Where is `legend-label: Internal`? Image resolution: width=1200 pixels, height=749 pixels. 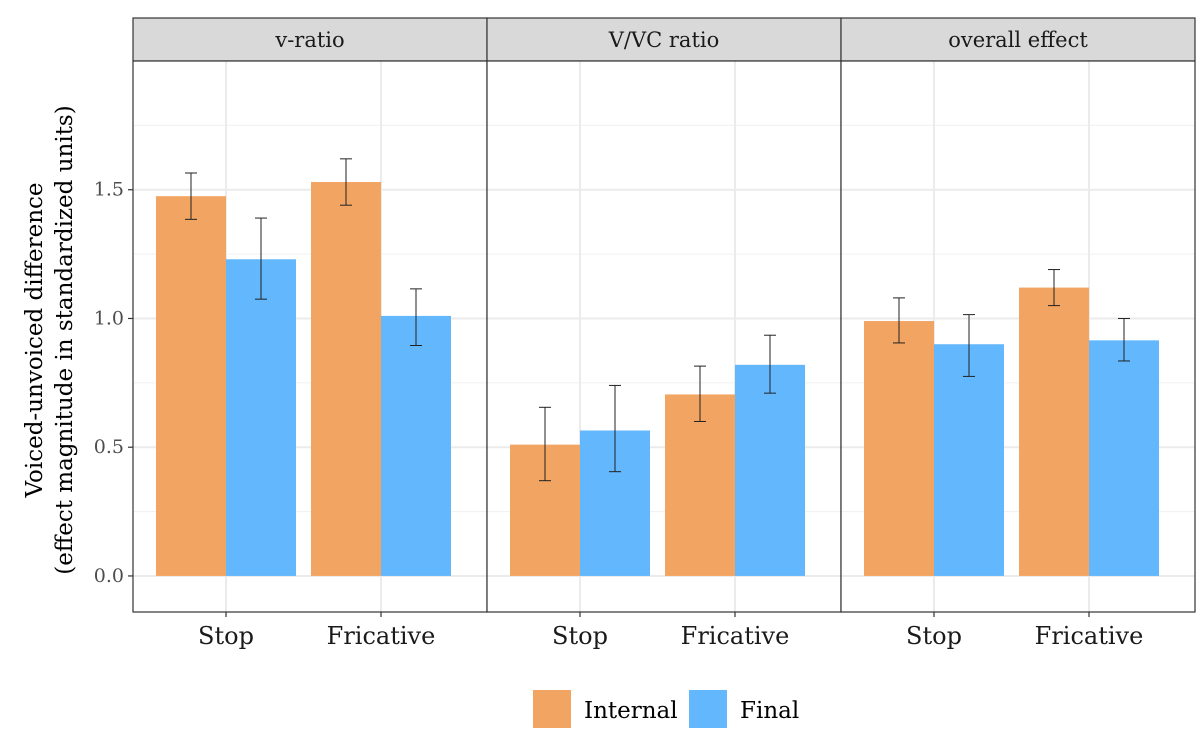
legend-label: Internal is located at coordinates (631, 711).